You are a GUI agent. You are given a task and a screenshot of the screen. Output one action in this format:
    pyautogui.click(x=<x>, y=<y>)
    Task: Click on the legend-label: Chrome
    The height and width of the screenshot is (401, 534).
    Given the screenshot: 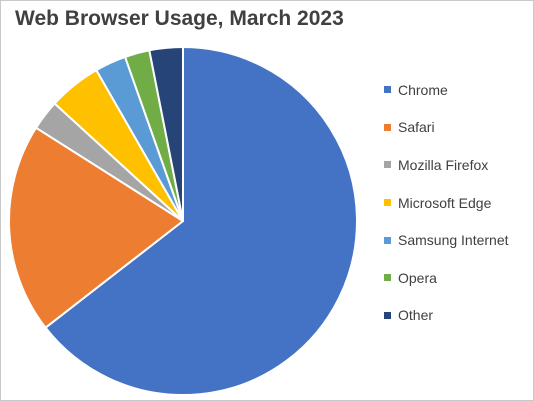 What is the action you would take?
    pyautogui.click(x=423, y=89)
    